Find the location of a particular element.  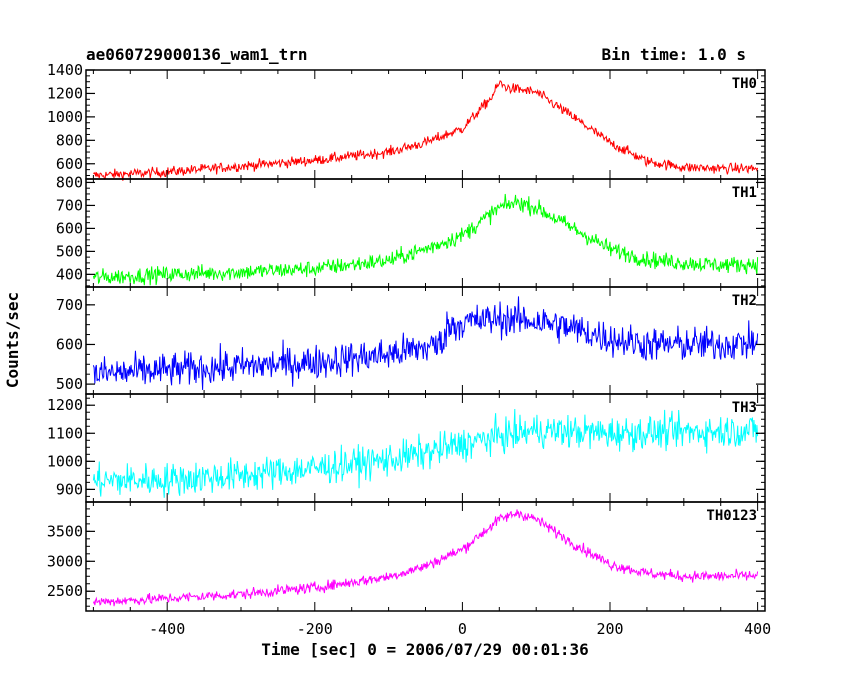

panel-label: TH1 is located at coordinates (744, 193).